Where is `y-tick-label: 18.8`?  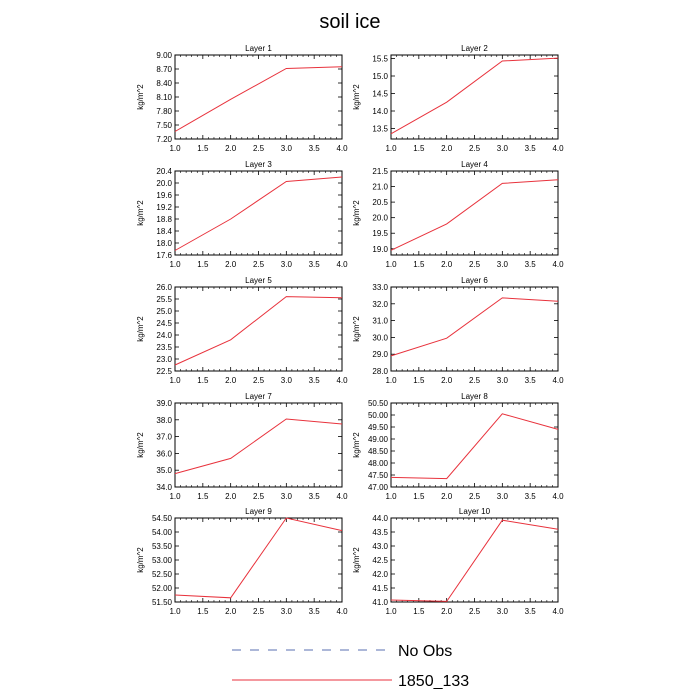
y-tick-label: 18.8 is located at coordinates (164, 219).